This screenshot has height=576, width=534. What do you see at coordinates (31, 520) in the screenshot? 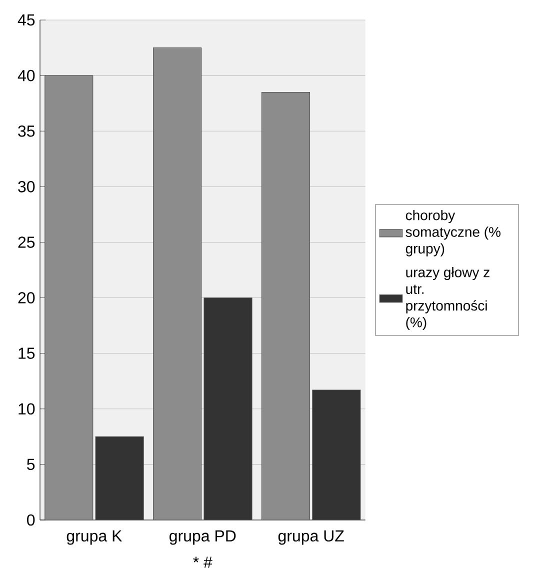
I see `y-tick-label: 0` at bounding box center [31, 520].